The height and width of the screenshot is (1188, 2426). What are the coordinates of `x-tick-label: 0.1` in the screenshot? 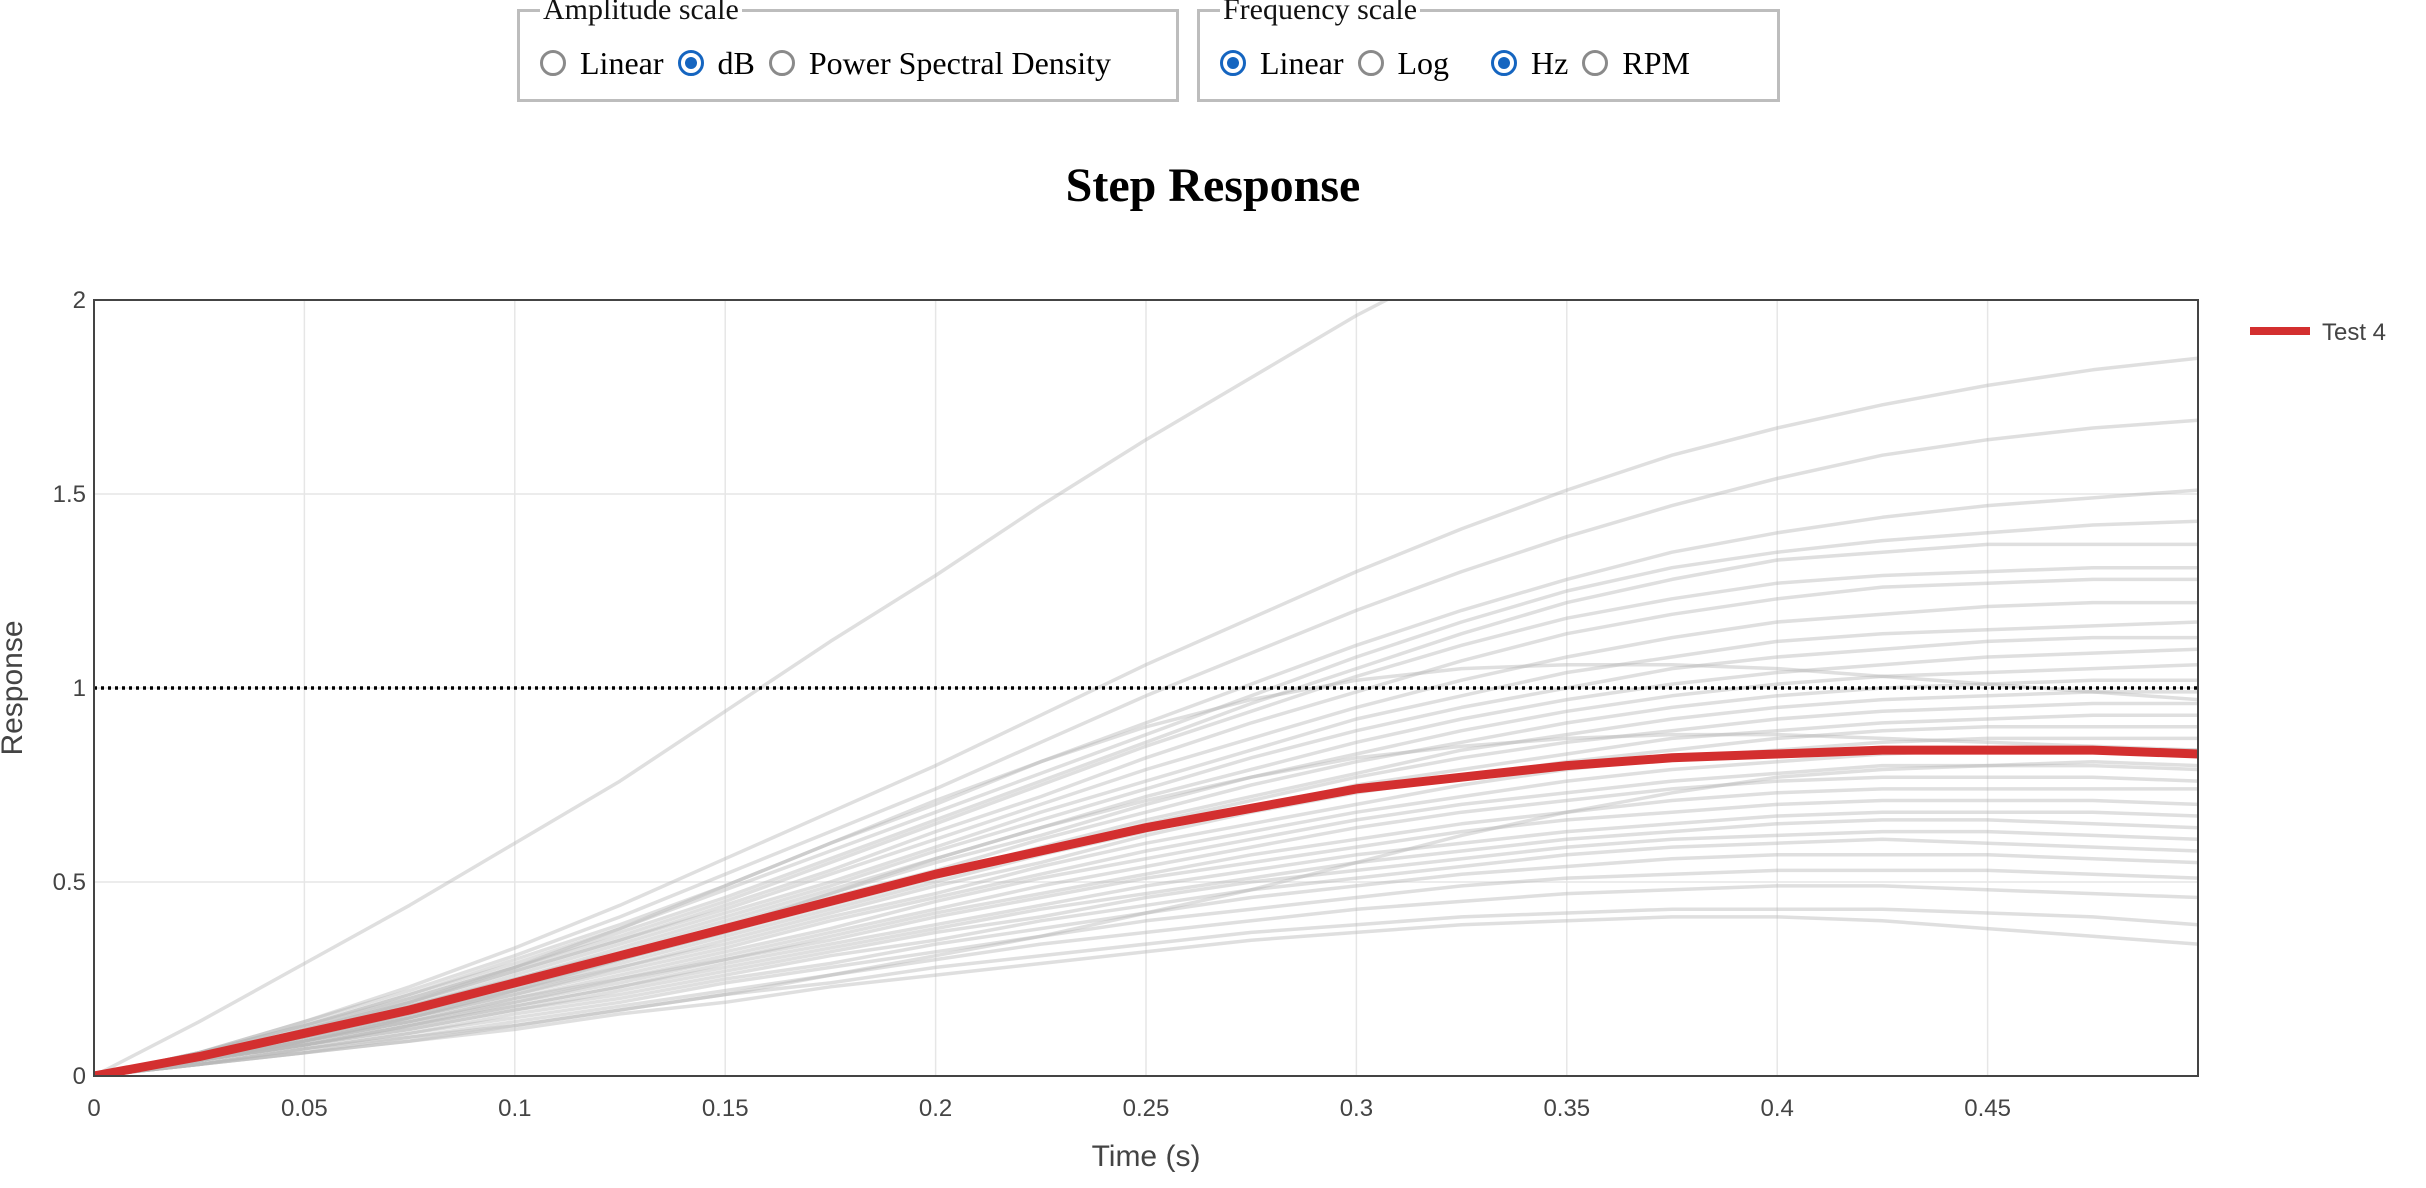 It's located at (514, 1108).